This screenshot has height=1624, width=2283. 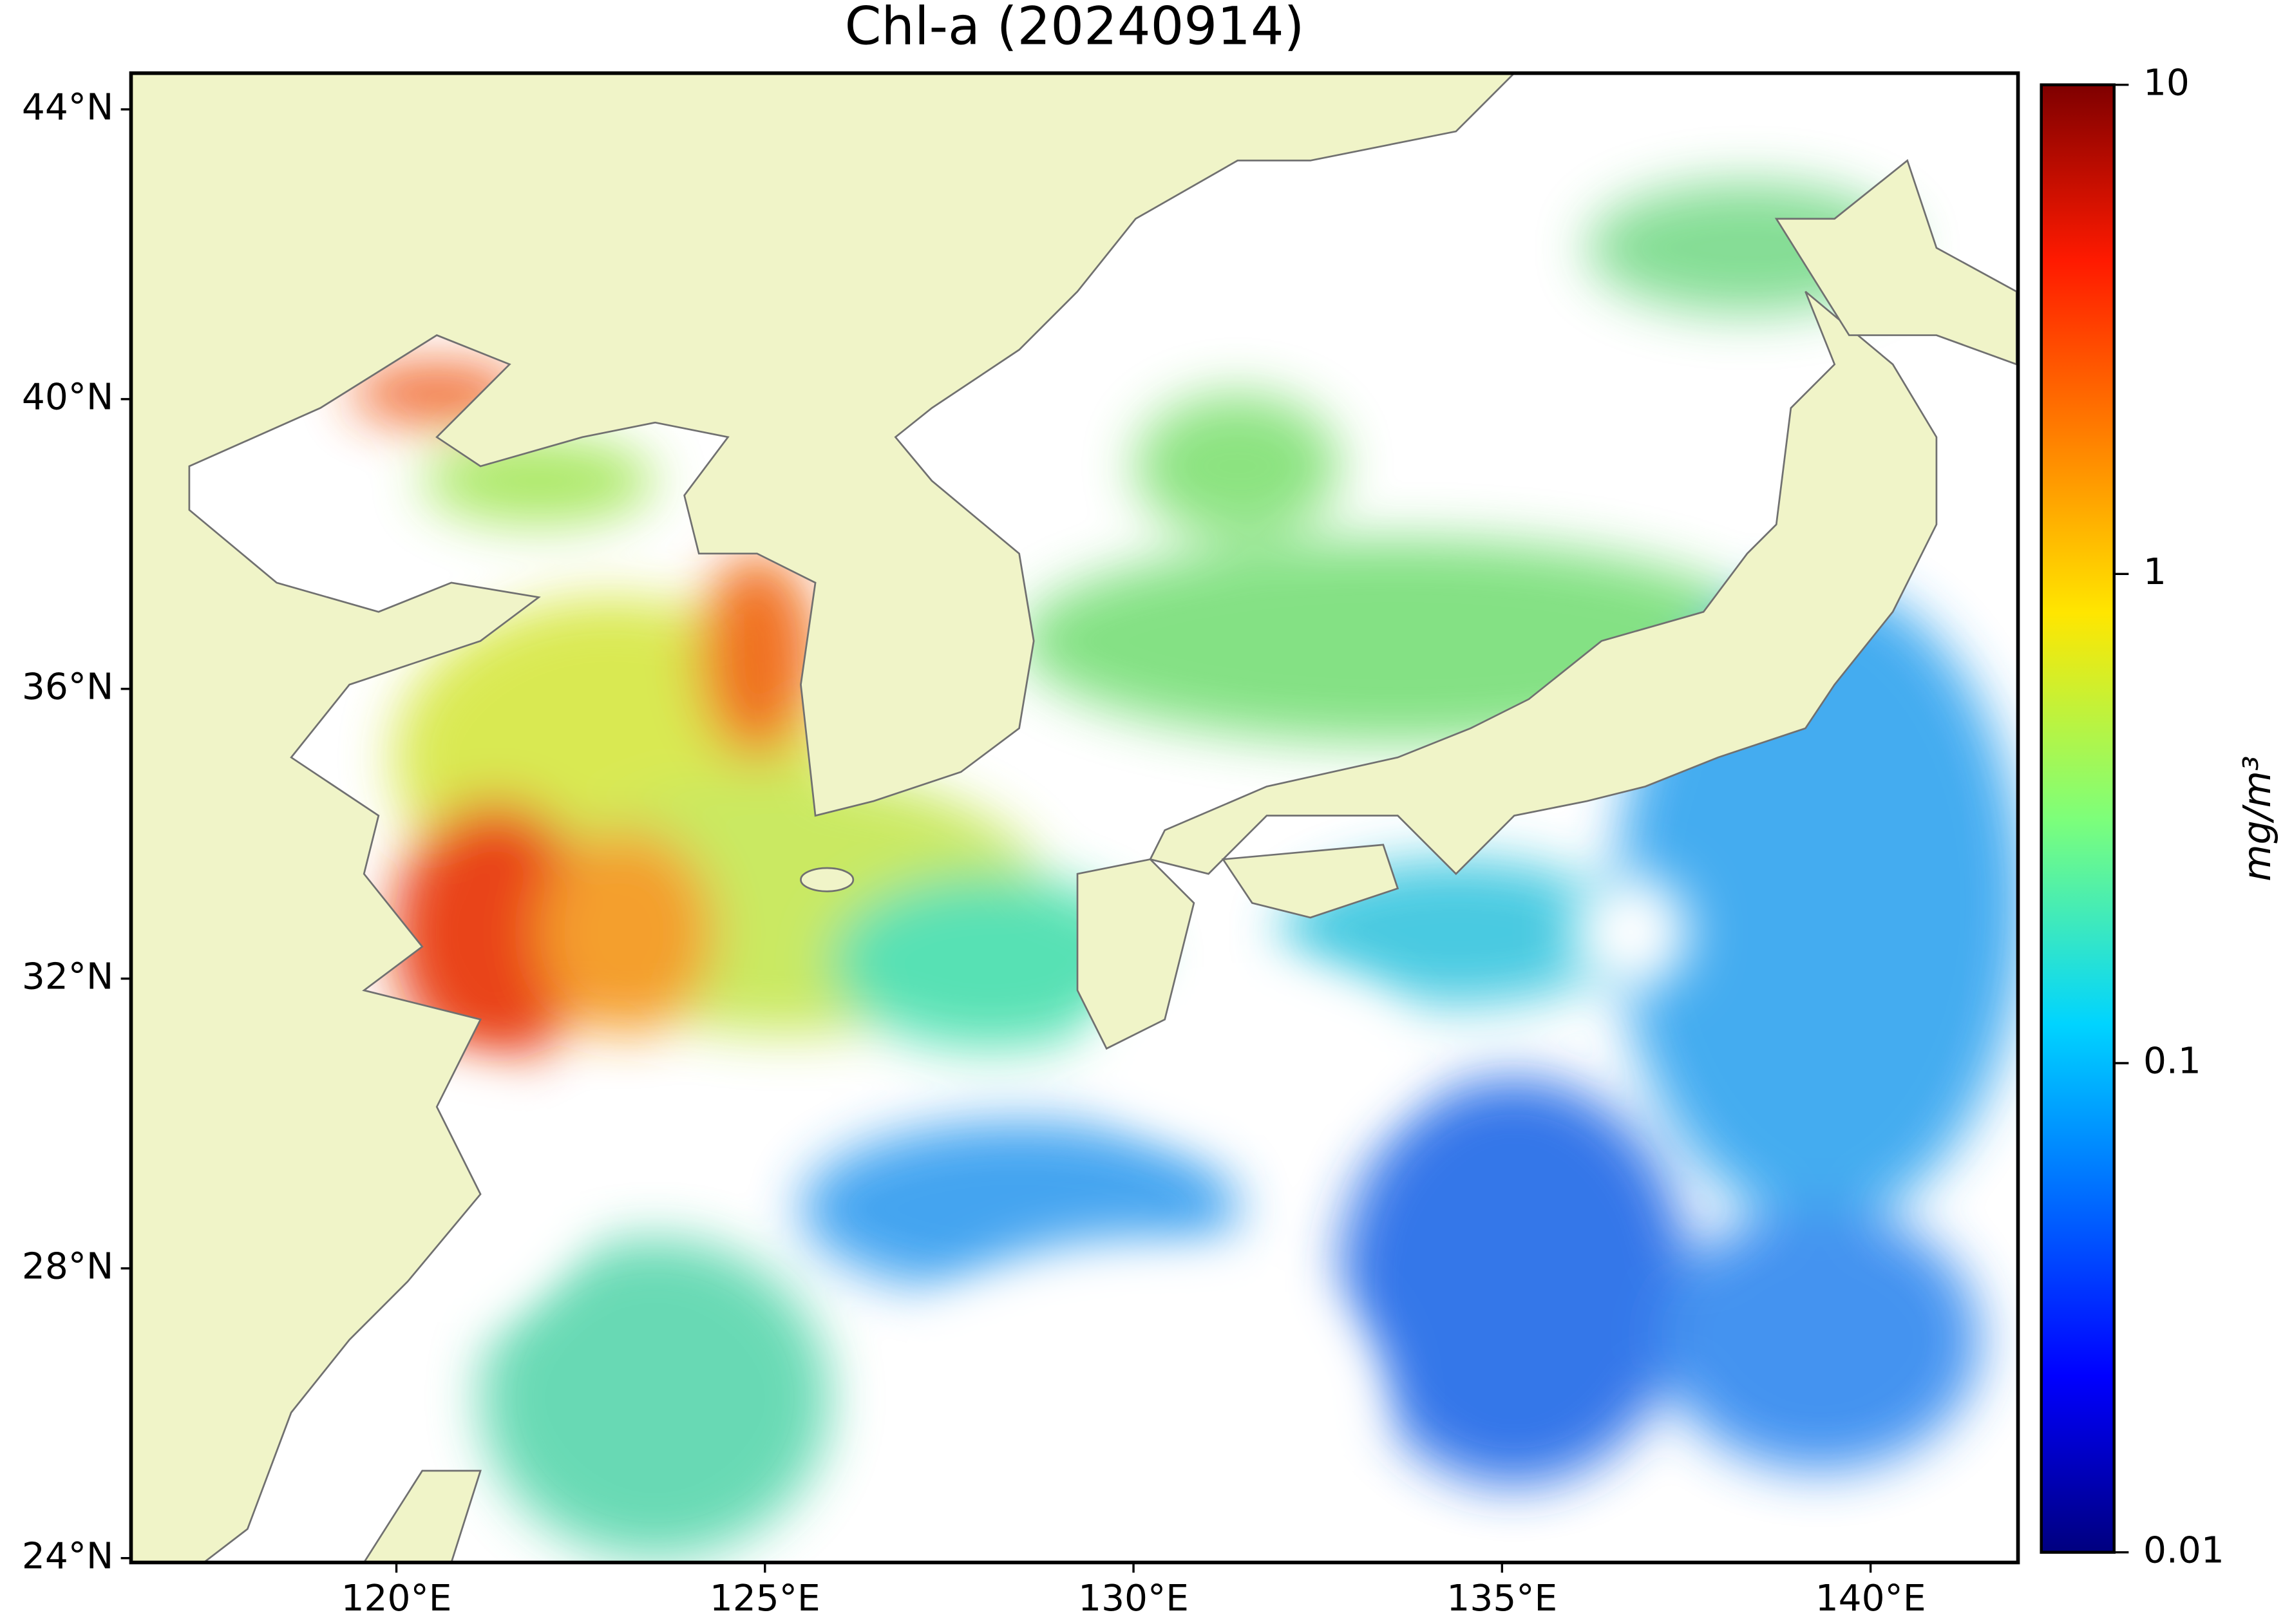 I want to click on x-tick-label: 125°E, so click(x=765, y=1598).